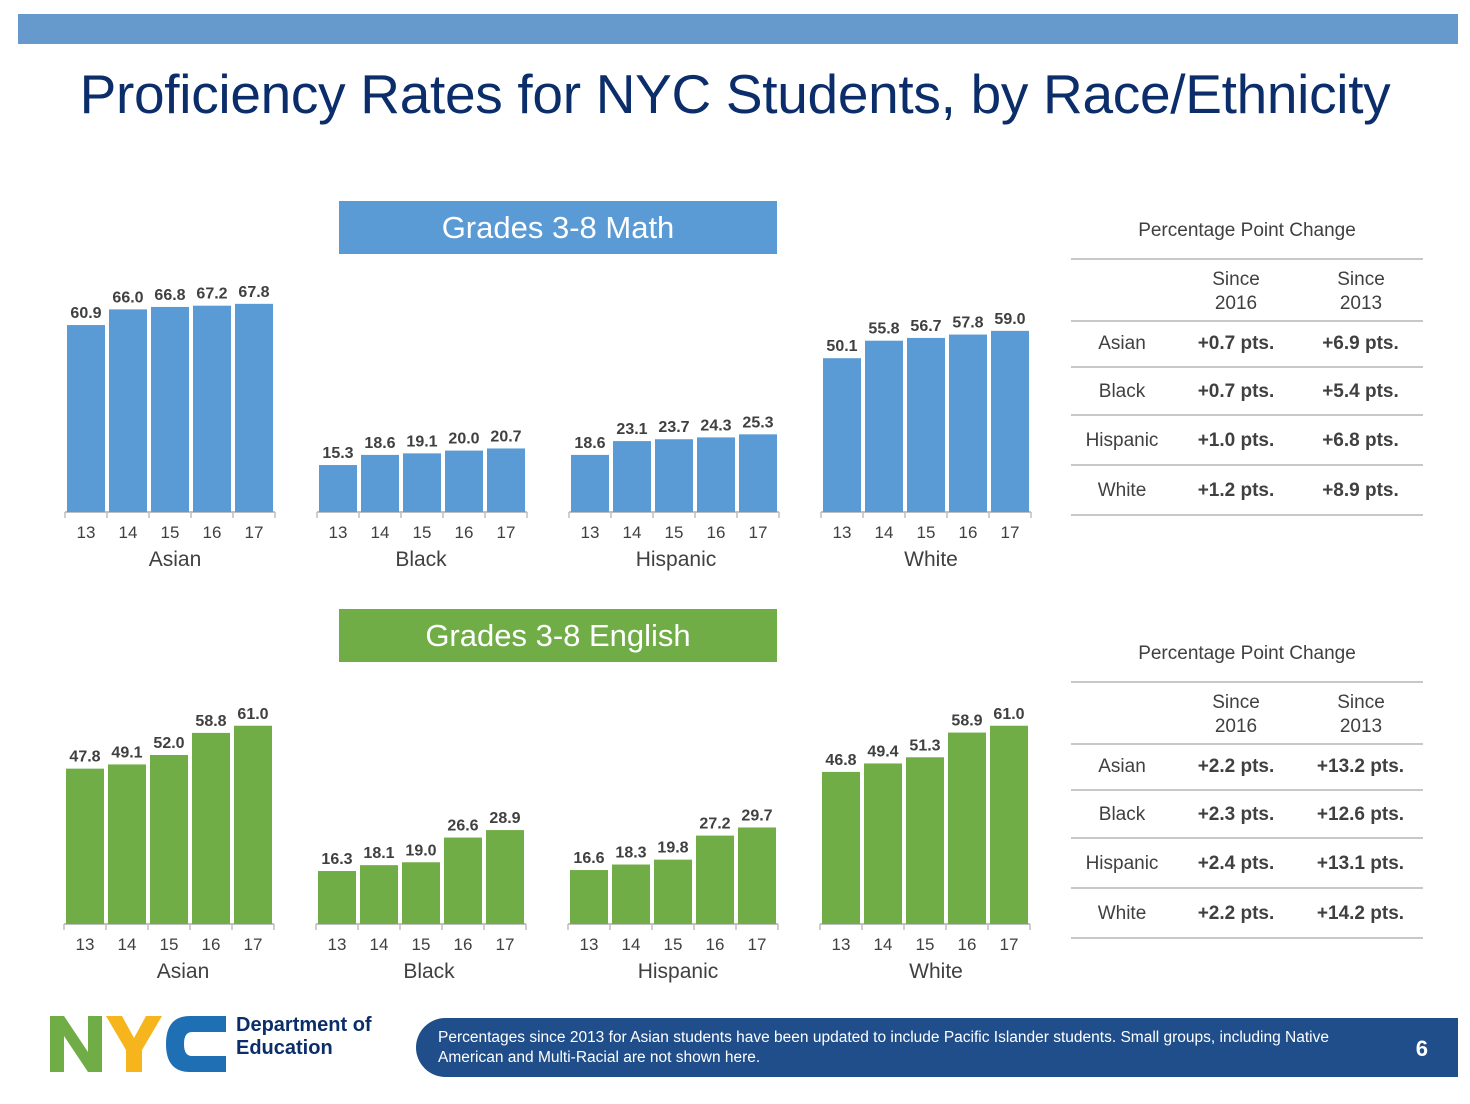  What do you see at coordinates (558, 635) in the screenshot?
I see `english-chart-header: Grades 3-8 English` at bounding box center [558, 635].